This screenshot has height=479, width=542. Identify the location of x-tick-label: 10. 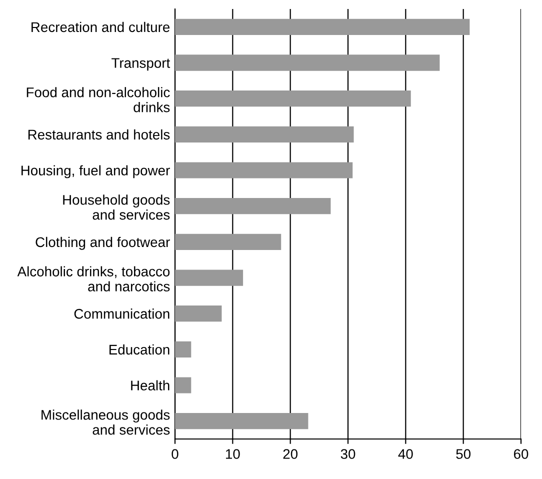
(233, 454).